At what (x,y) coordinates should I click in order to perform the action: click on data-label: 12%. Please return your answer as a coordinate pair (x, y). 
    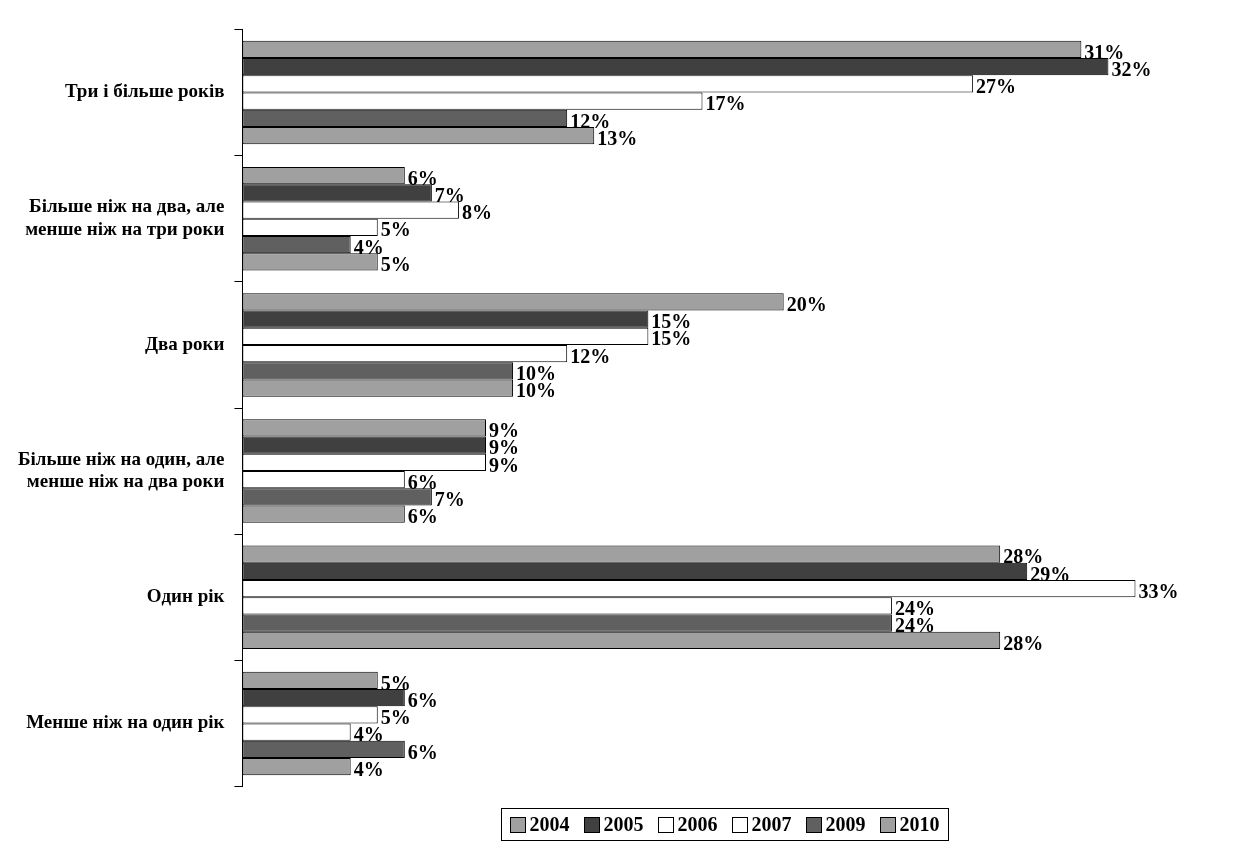
    Looking at the image, I should click on (590, 355).